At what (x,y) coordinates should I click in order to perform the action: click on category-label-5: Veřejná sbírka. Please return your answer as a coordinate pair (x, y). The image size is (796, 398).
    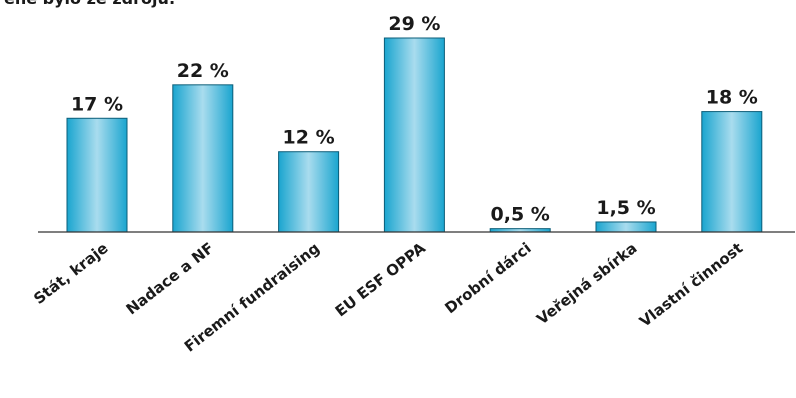
    Looking at the image, I should click on (586, 283).